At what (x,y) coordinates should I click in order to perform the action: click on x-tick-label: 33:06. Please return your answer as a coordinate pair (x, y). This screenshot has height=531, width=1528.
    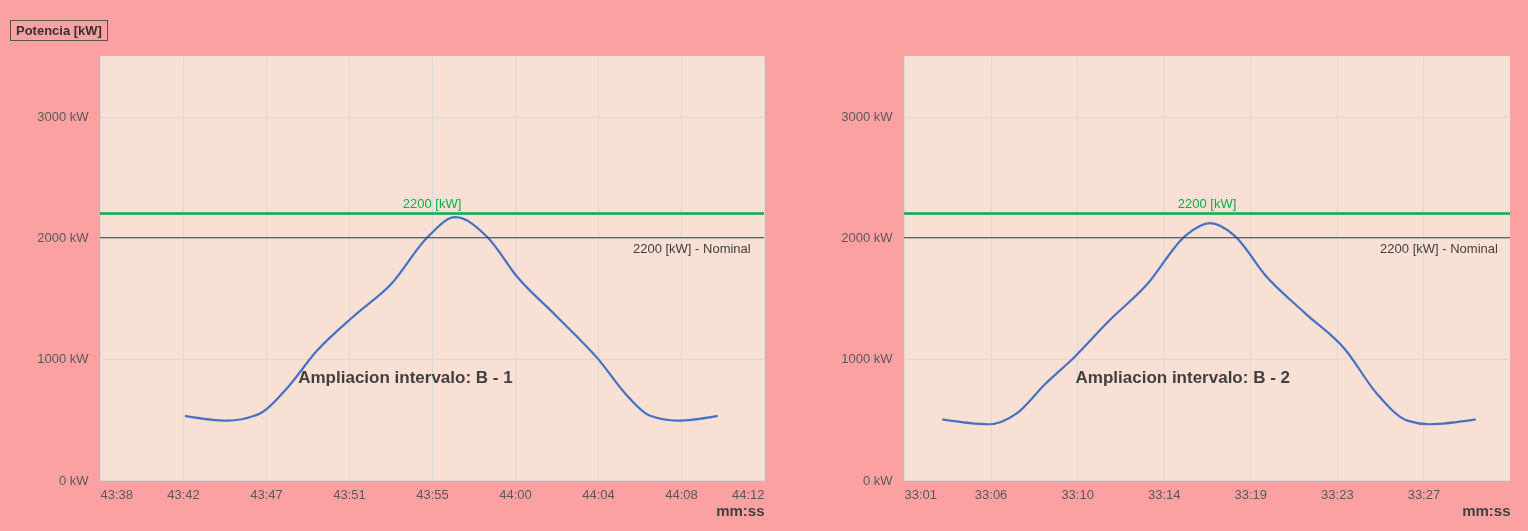
    Looking at the image, I should click on (991, 494).